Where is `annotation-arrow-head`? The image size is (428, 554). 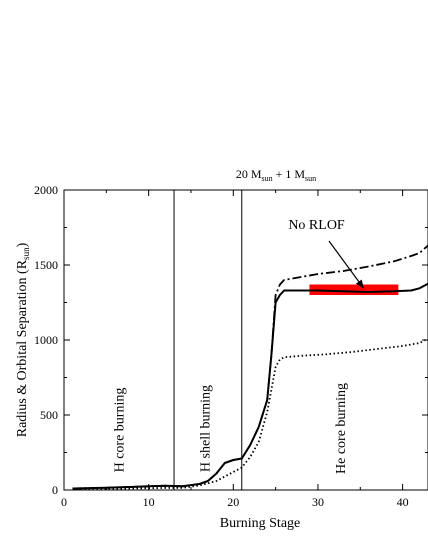 annotation-arrow-head is located at coordinates (359, 284).